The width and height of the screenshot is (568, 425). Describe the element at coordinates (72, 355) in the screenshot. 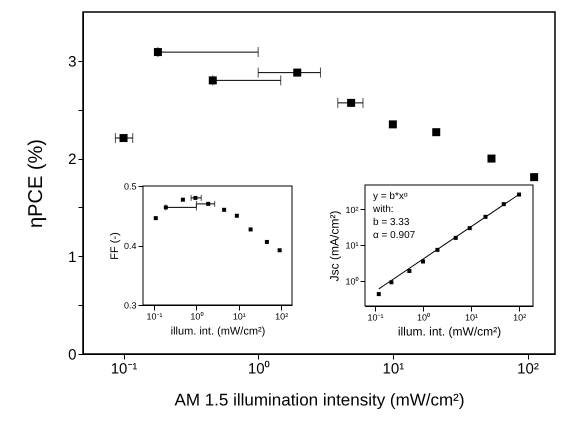

I see `y-tick-label: 0` at that location.